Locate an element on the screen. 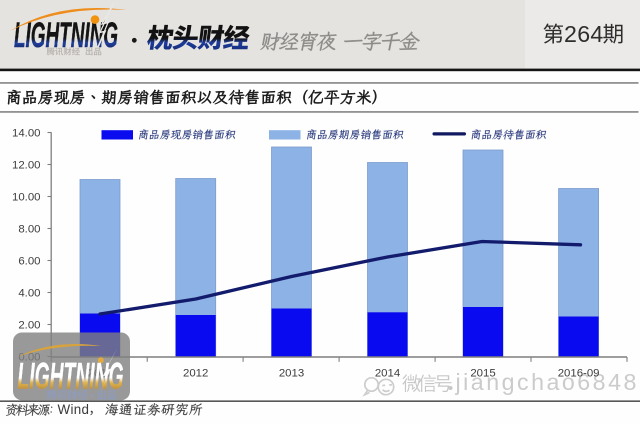 This screenshot has width=640, height=424. svg-text: 6.00 is located at coordinates (29, 262).